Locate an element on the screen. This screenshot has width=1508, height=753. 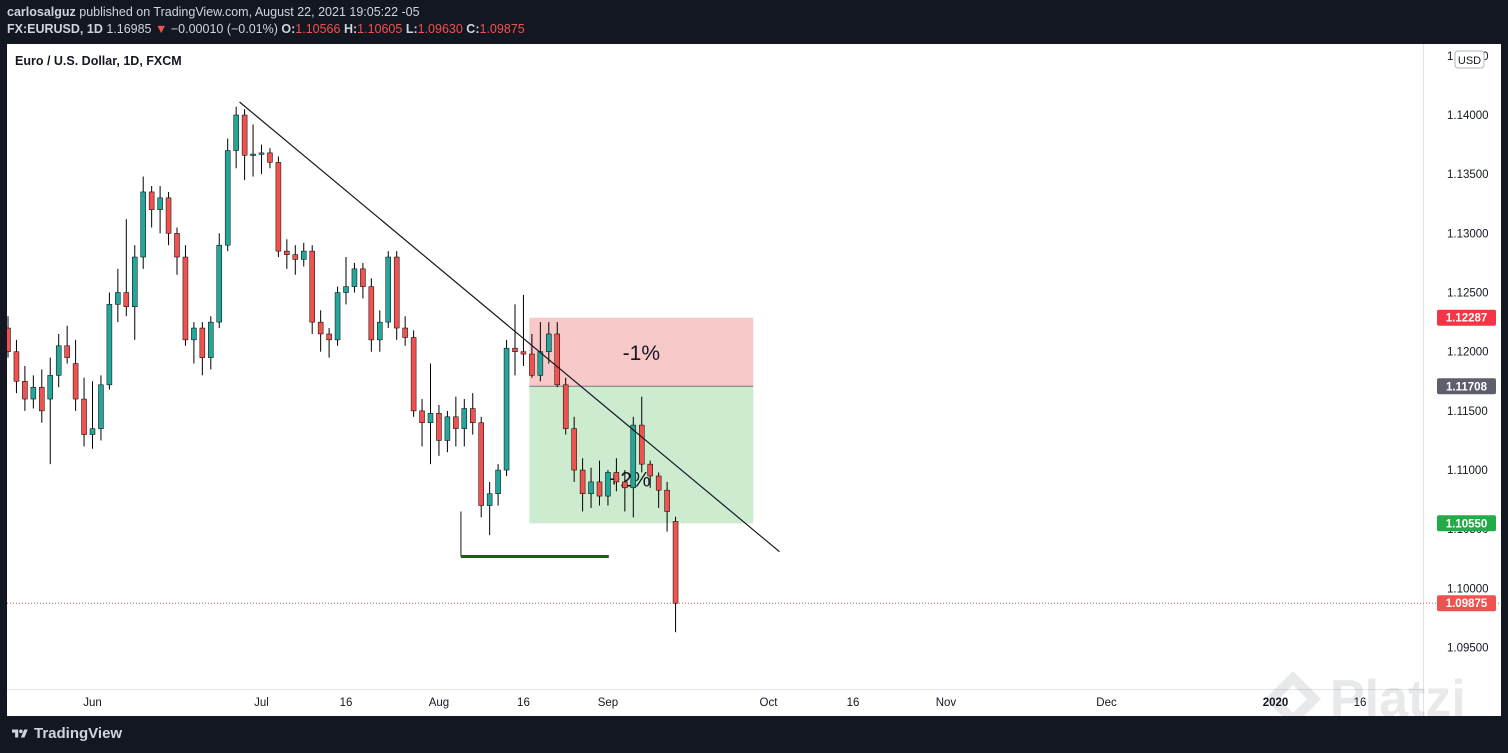
price-tick-label: 1.12000 is located at coordinates (1468, 353).